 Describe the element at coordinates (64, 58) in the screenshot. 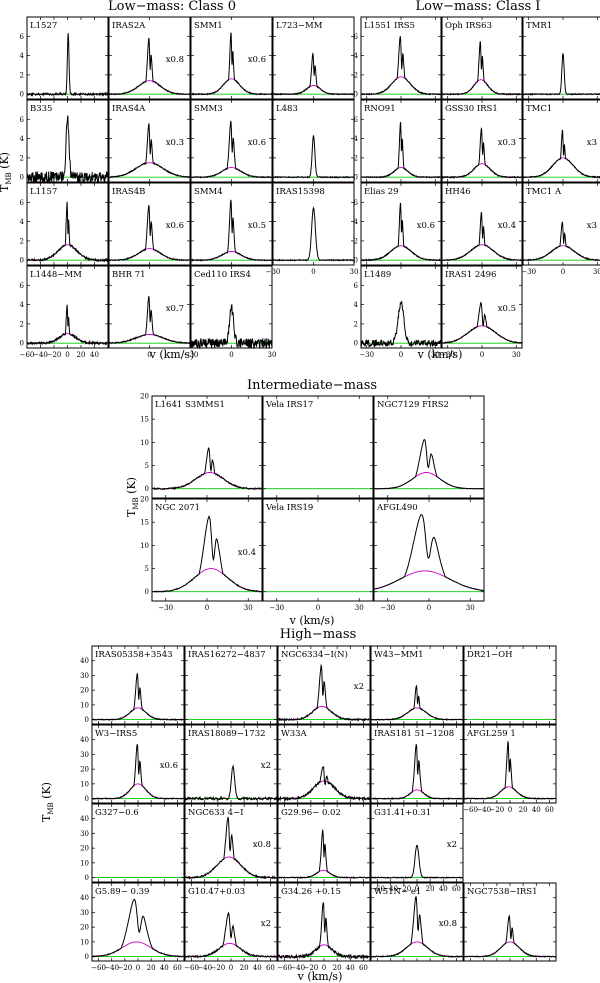

I see `panel-l1527: 0 2 4 6 L1527` at that location.